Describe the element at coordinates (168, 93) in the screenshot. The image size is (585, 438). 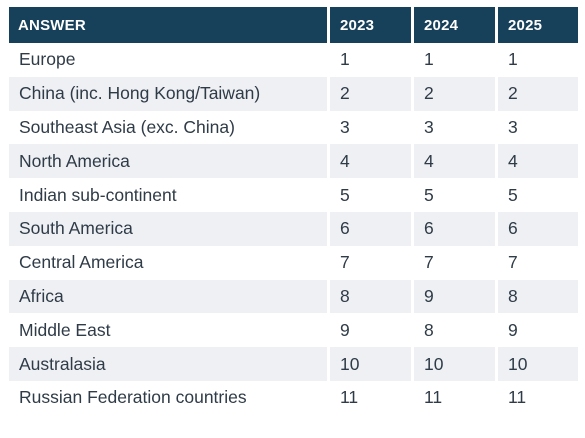
I see `answer-cell: China (inc. Hong Kong/Taiwan)` at that location.